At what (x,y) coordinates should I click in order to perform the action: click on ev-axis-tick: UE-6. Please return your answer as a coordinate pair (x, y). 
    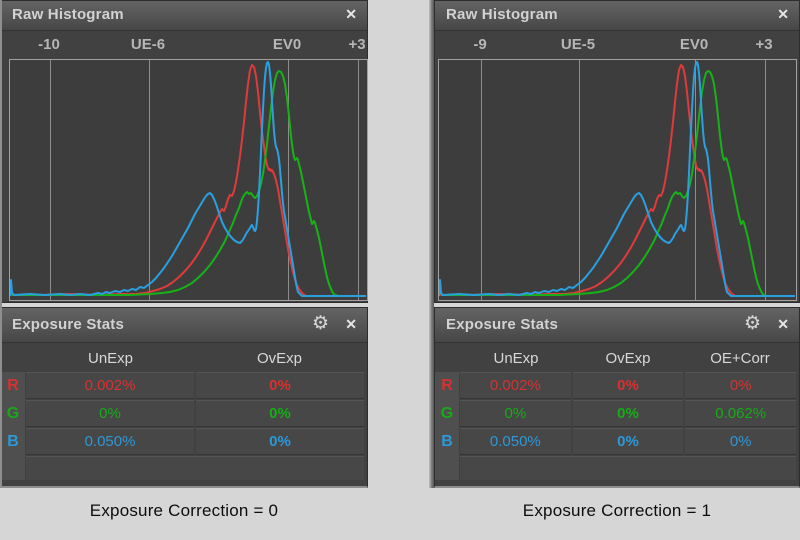
    Looking at the image, I should click on (148, 44).